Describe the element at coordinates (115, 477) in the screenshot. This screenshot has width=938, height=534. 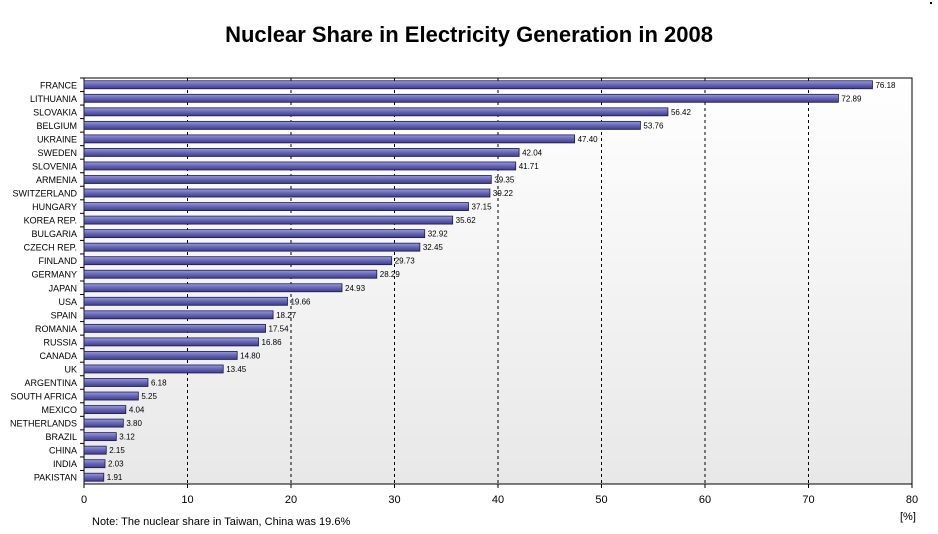
I see `data-label: 1.91` at that location.